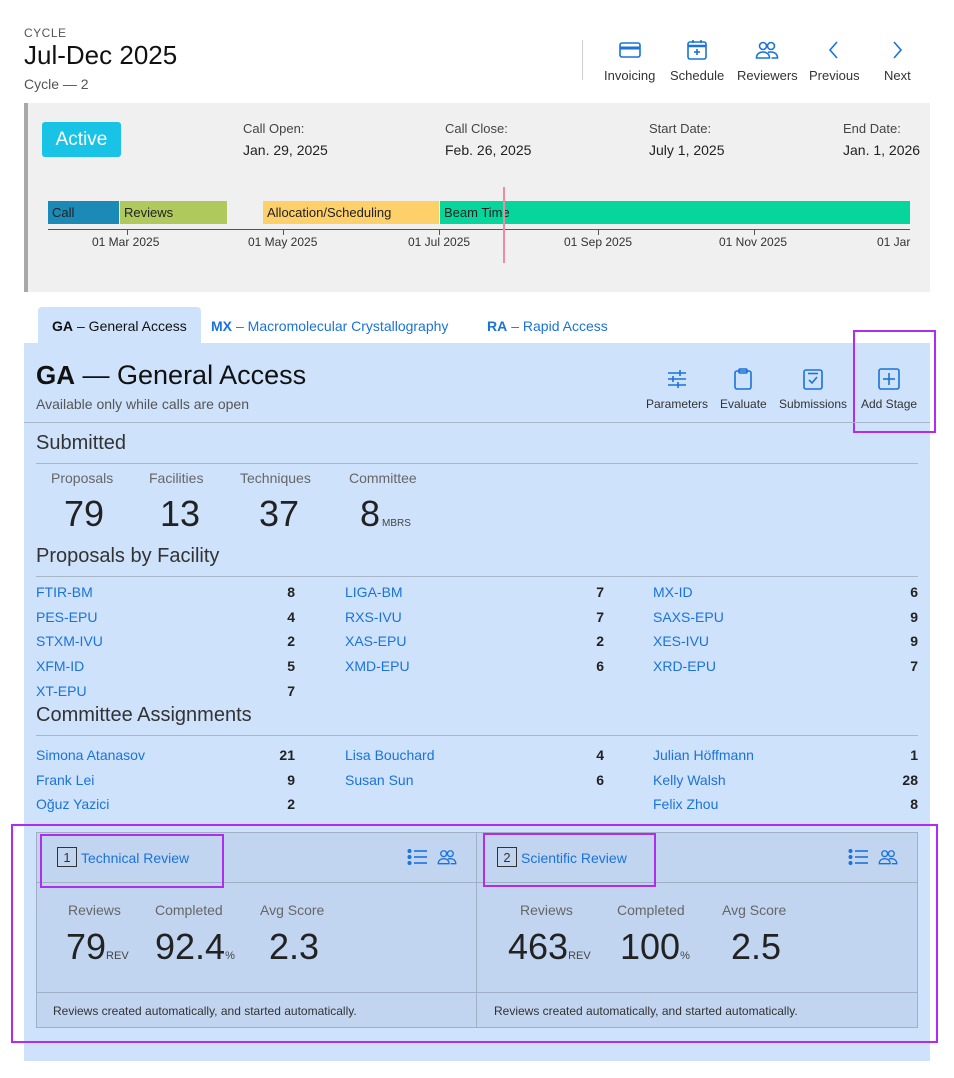  I want to click on committee-name: Frank Lei, so click(65, 779).